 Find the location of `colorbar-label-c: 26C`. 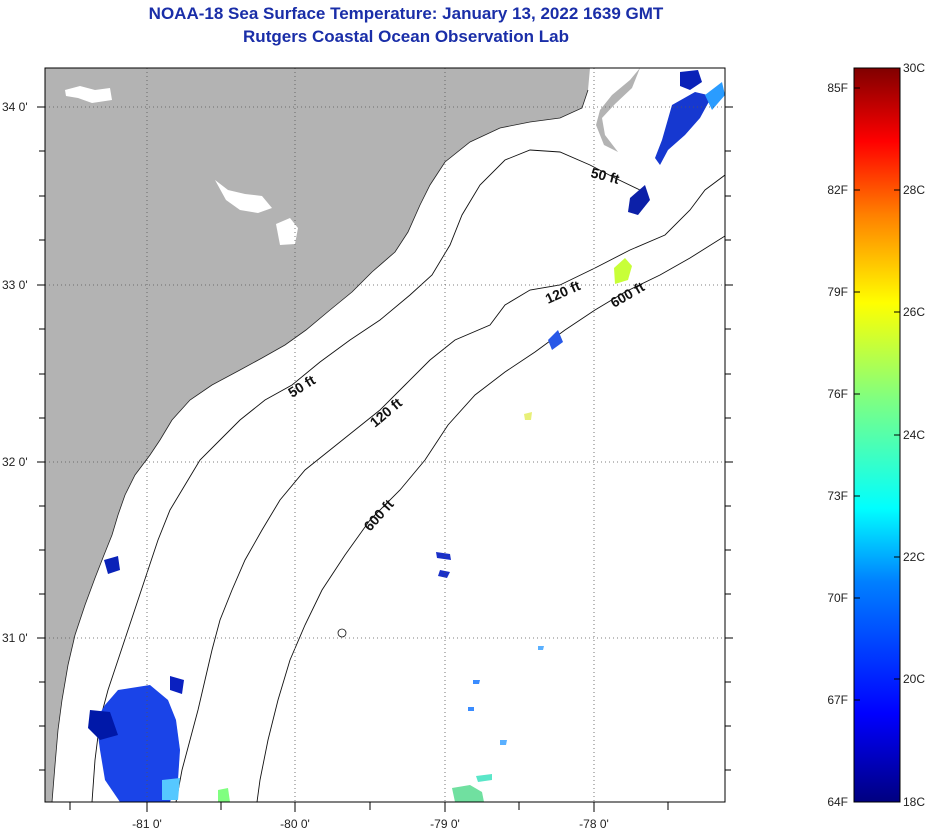

colorbar-label-c: 26C is located at coordinates (914, 312).